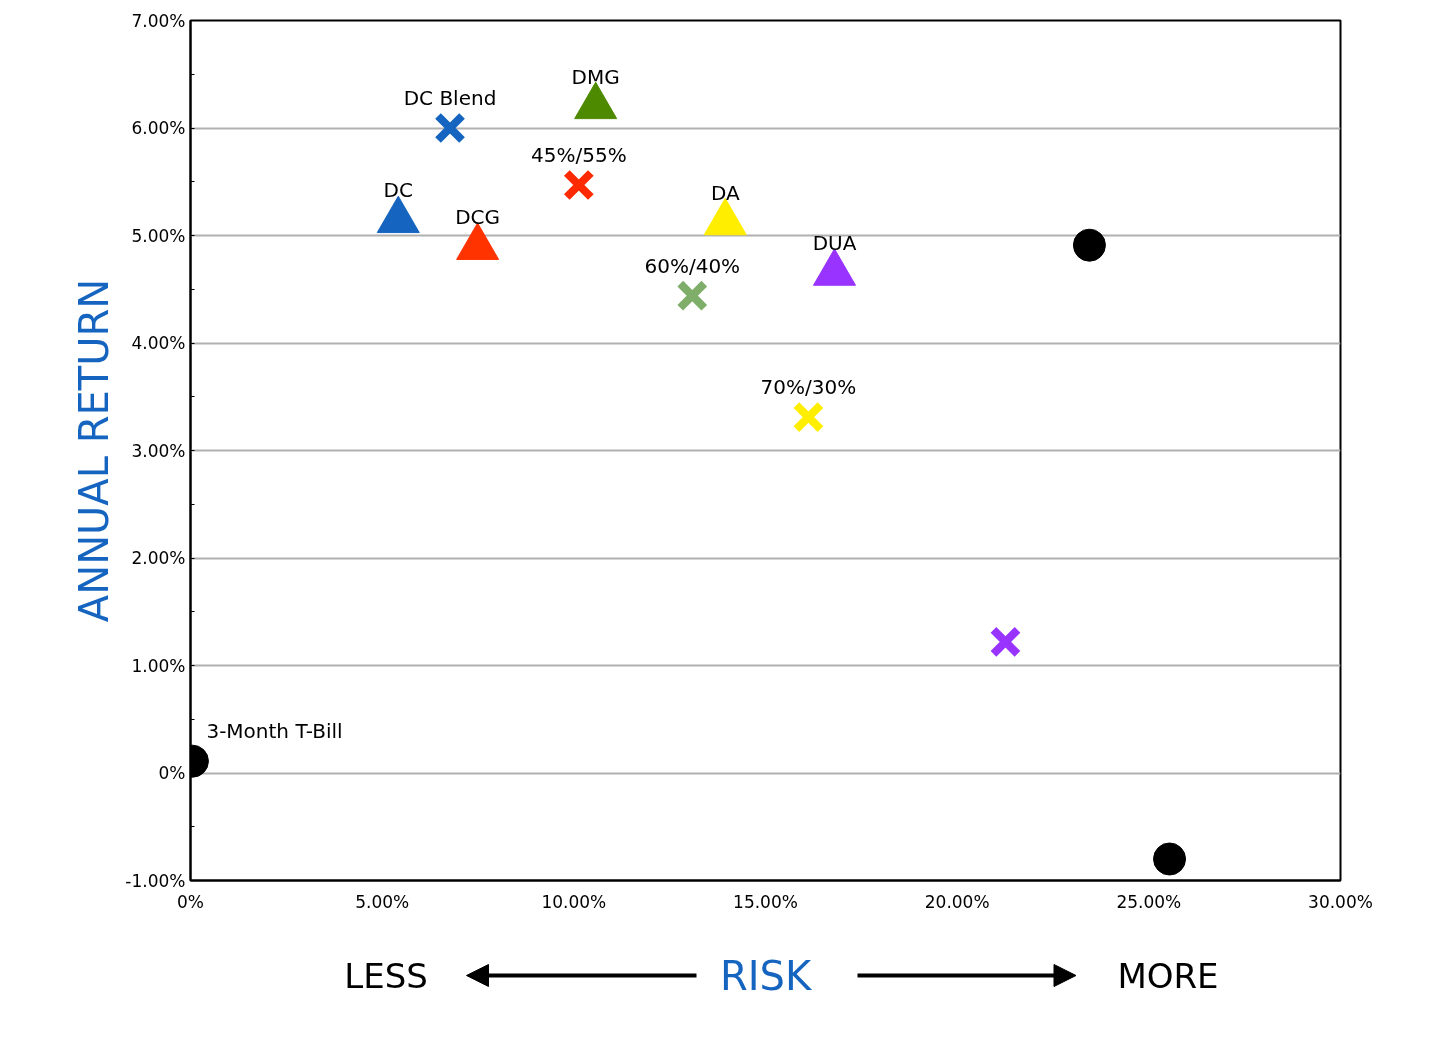 This screenshot has height=1049, width=1430. Describe the element at coordinates (1168, 975) in the screenshot. I see `text: MORE` at that location.